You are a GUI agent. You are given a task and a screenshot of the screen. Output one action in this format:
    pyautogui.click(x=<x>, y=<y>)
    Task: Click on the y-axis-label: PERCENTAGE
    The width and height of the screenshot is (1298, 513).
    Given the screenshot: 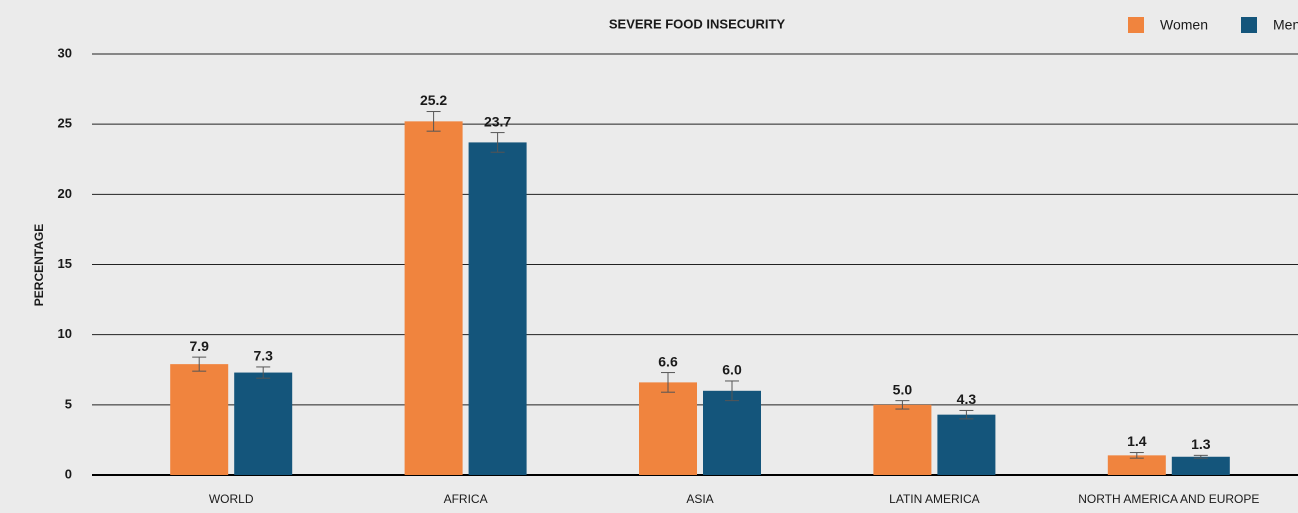 What is the action you would take?
    pyautogui.click(x=39, y=265)
    